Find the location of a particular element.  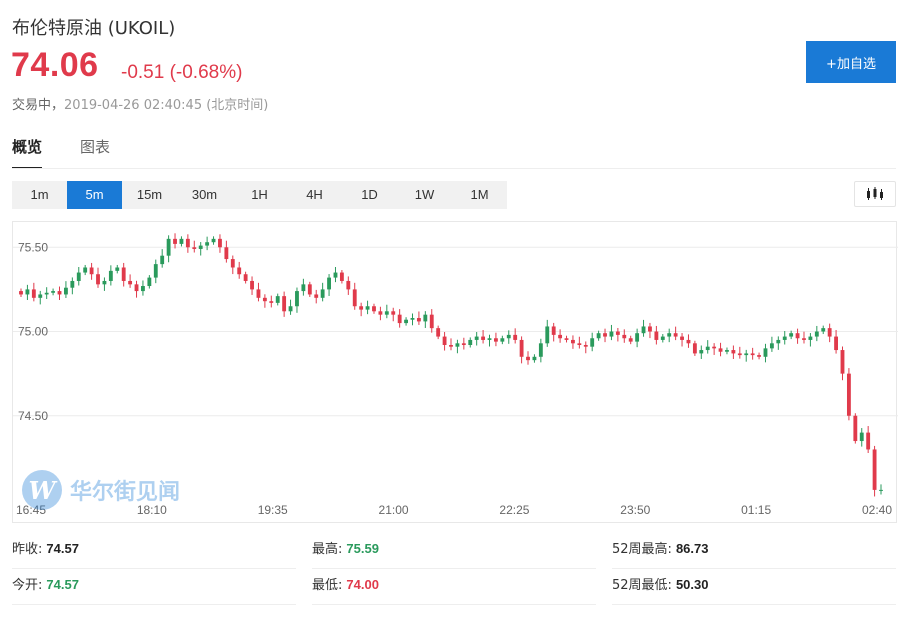

x-tick-label: 21:00 is located at coordinates (394, 510).